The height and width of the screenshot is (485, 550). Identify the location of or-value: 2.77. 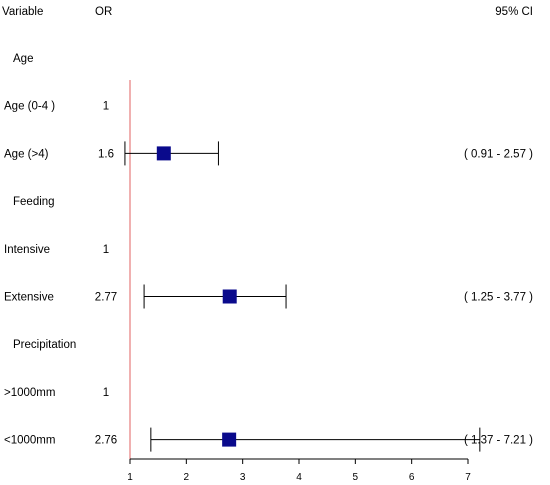
(106, 298).